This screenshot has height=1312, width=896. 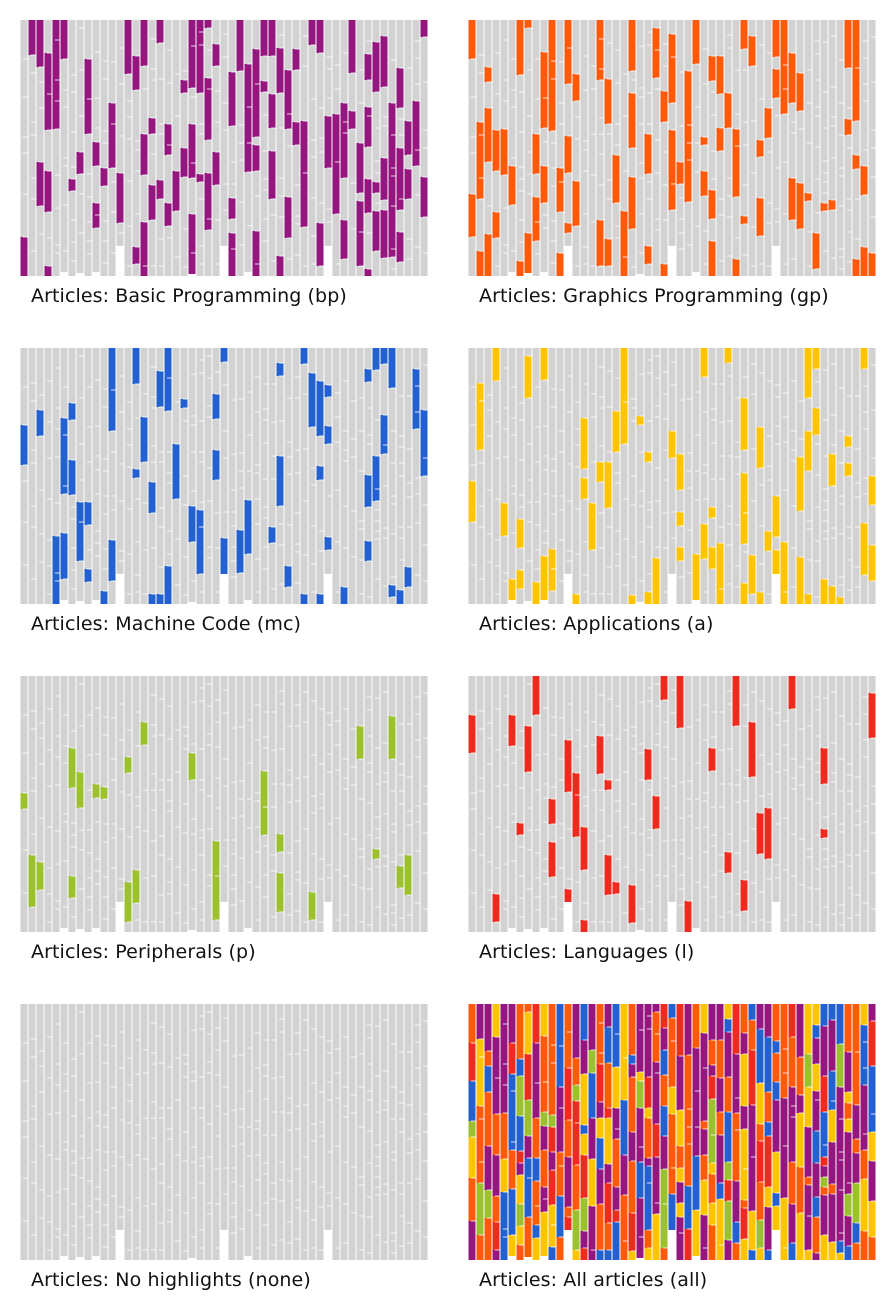 I want to click on panel-caption: Articles: Peripherals (p), so click(x=143, y=952).